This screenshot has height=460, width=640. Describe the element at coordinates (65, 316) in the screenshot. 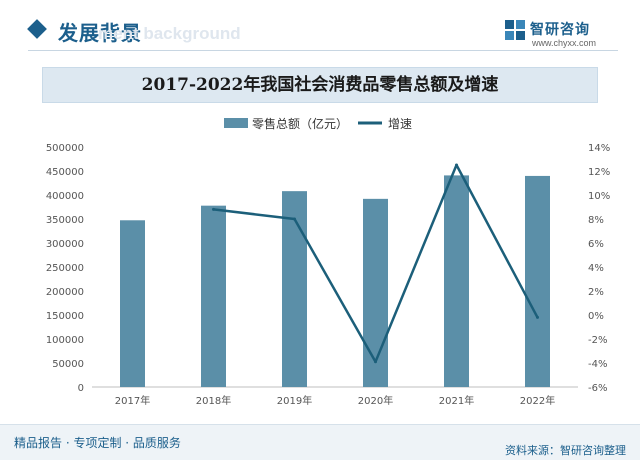

I see `y-left-tick-label: 150000` at that location.